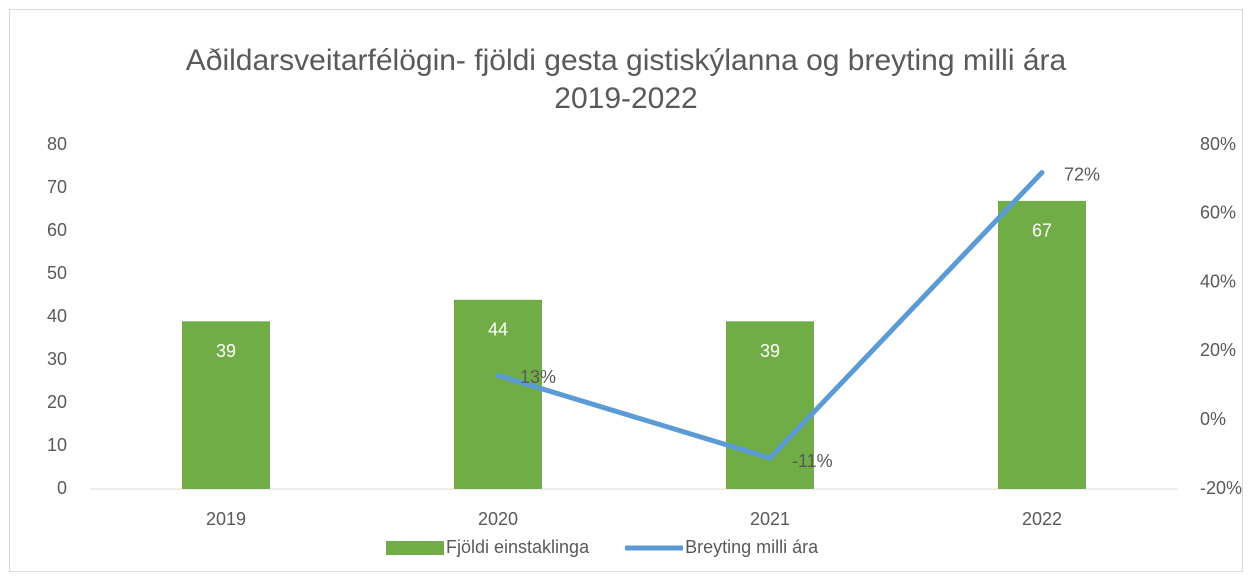 The width and height of the screenshot is (1252, 579). Describe the element at coordinates (226, 519) in the screenshot. I see `x-tick-label: 2019` at that location.